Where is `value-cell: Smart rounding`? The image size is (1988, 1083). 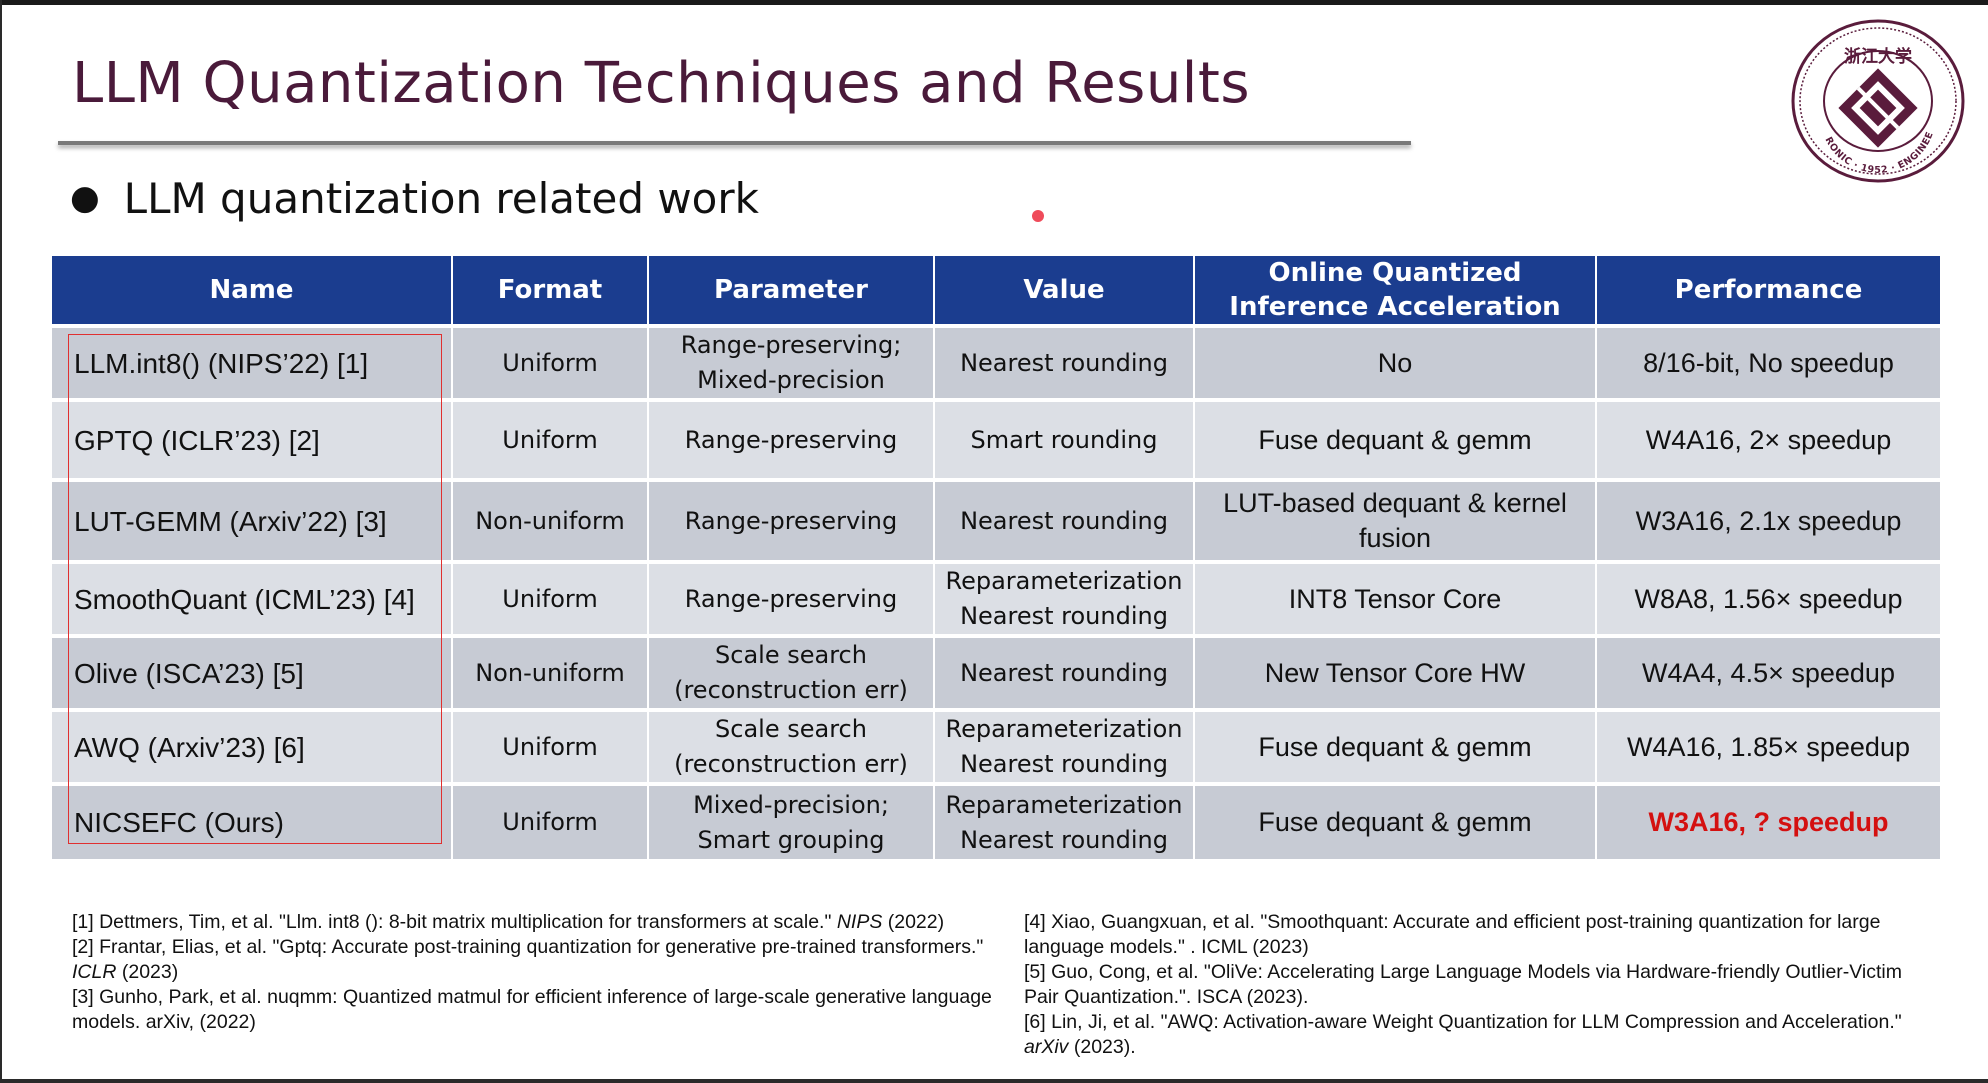 value-cell: Smart rounding is located at coordinates (1064, 439).